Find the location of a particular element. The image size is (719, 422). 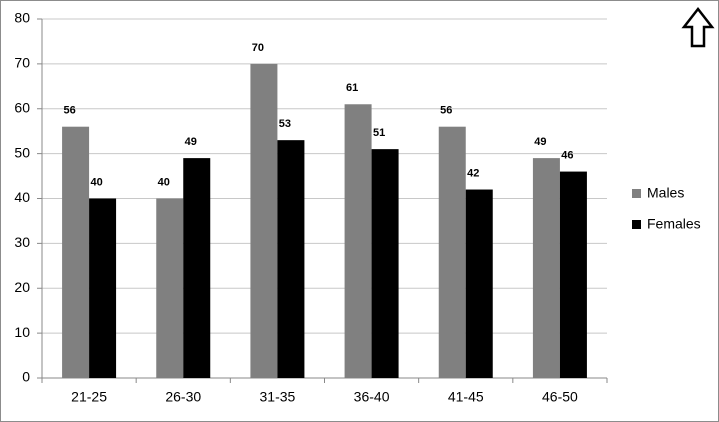

x-tick-label: 46-50 is located at coordinates (560, 397).